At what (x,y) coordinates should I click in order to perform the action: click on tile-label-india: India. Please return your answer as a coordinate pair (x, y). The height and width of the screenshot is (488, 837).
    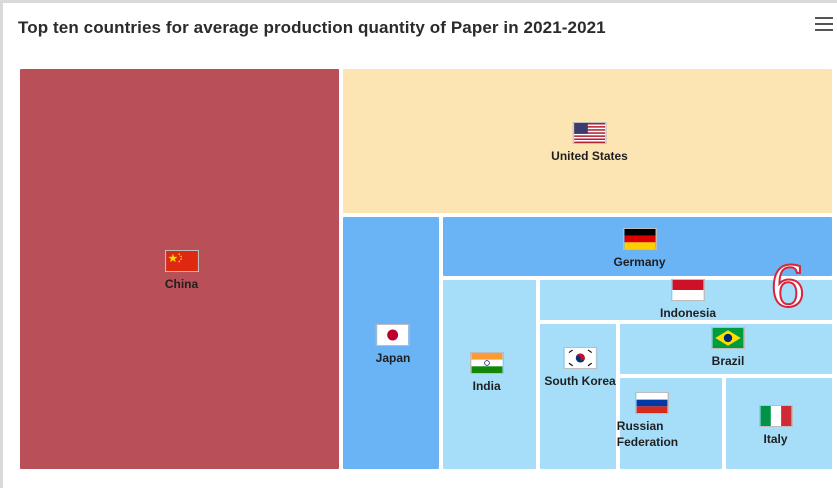
    Looking at the image, I should click on (486, 385).